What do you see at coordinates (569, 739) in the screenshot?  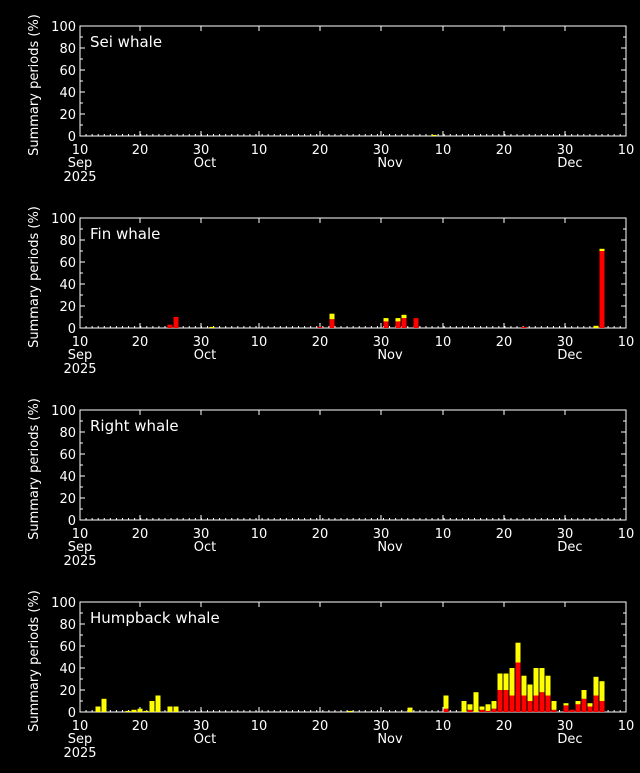 I see `month-label: Dec` at bounding box center [569, 739].